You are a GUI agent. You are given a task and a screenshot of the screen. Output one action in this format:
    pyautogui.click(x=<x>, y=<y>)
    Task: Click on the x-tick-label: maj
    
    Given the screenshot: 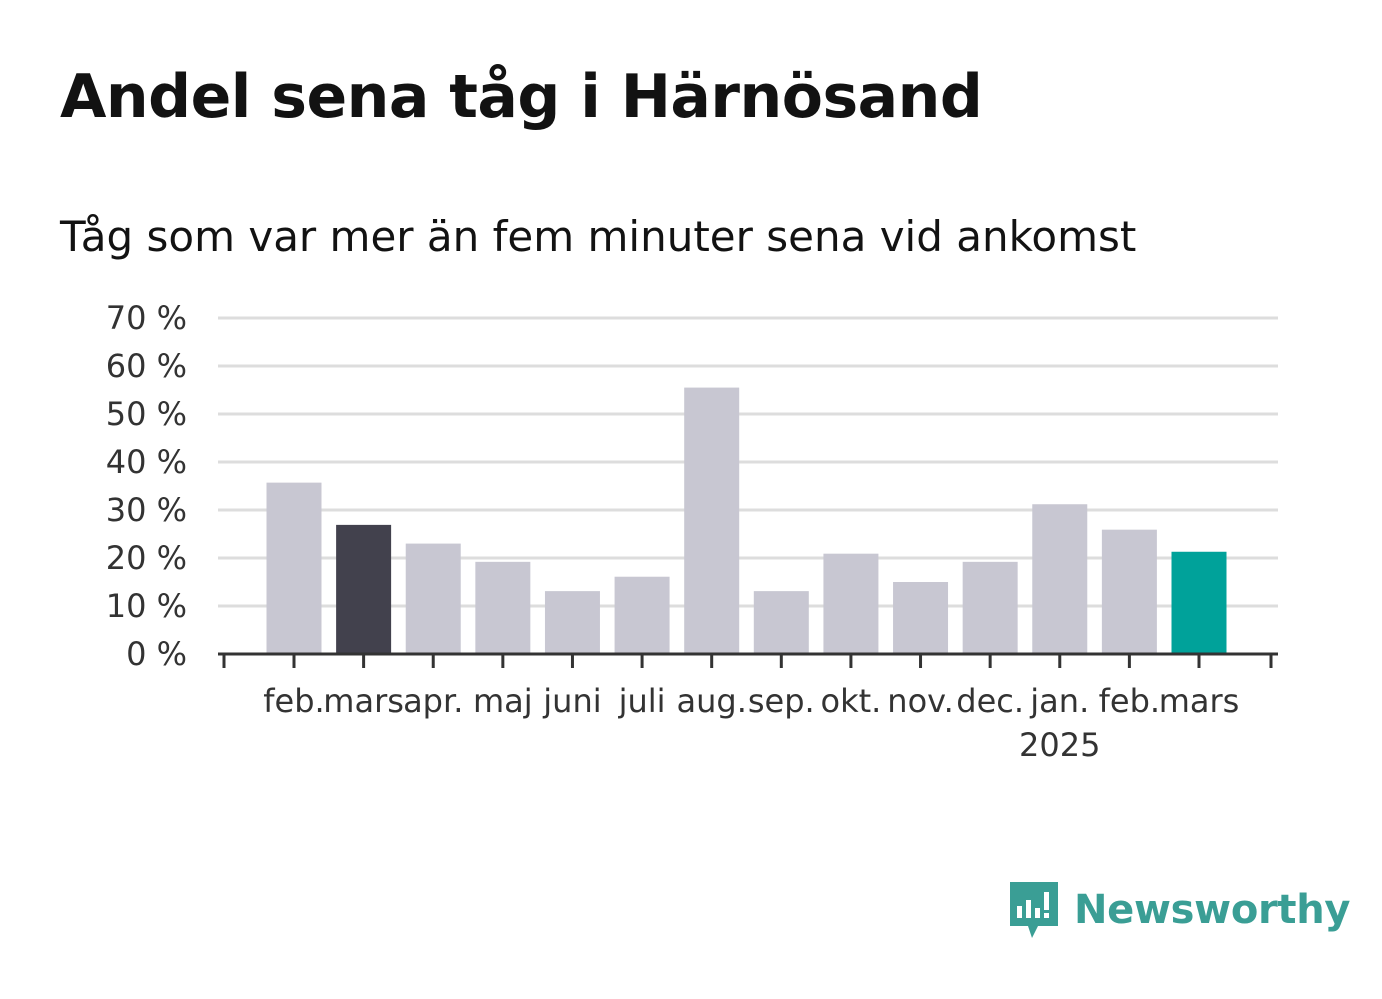 What is the action you would take?
    pyautogui.click(x=503, y=701)
    